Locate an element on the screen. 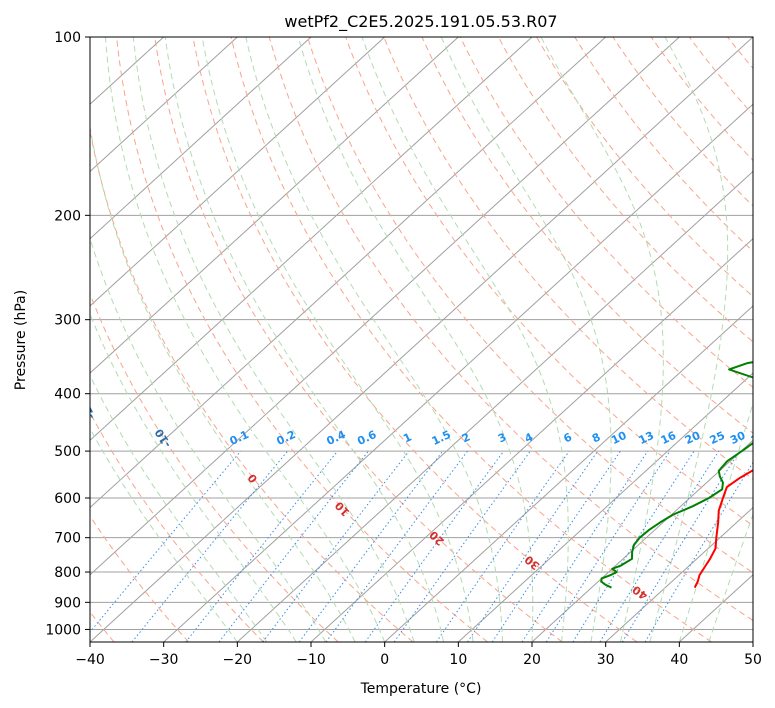  x-tick-label: 50 is located at coordinates (753, 660).